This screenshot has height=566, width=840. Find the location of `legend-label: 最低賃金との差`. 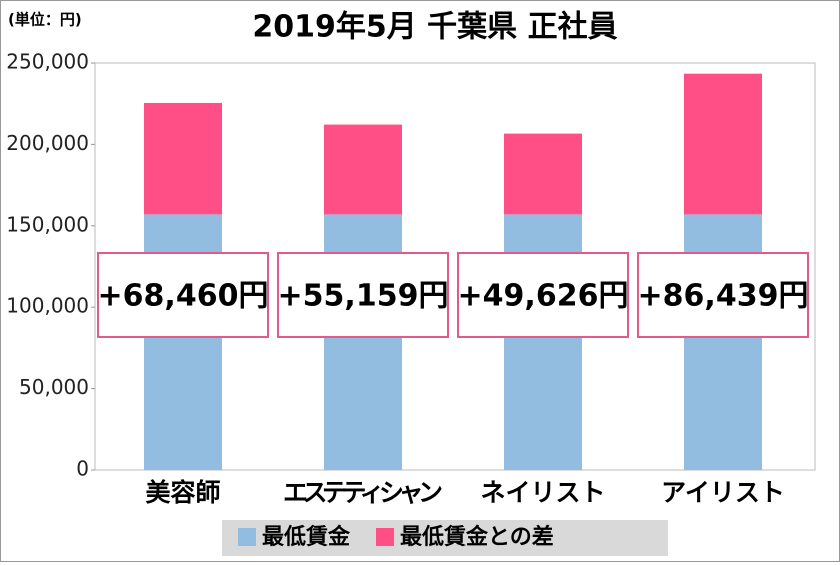

legend-label: 最低賃金との差 is located at coordinates (477, 537).